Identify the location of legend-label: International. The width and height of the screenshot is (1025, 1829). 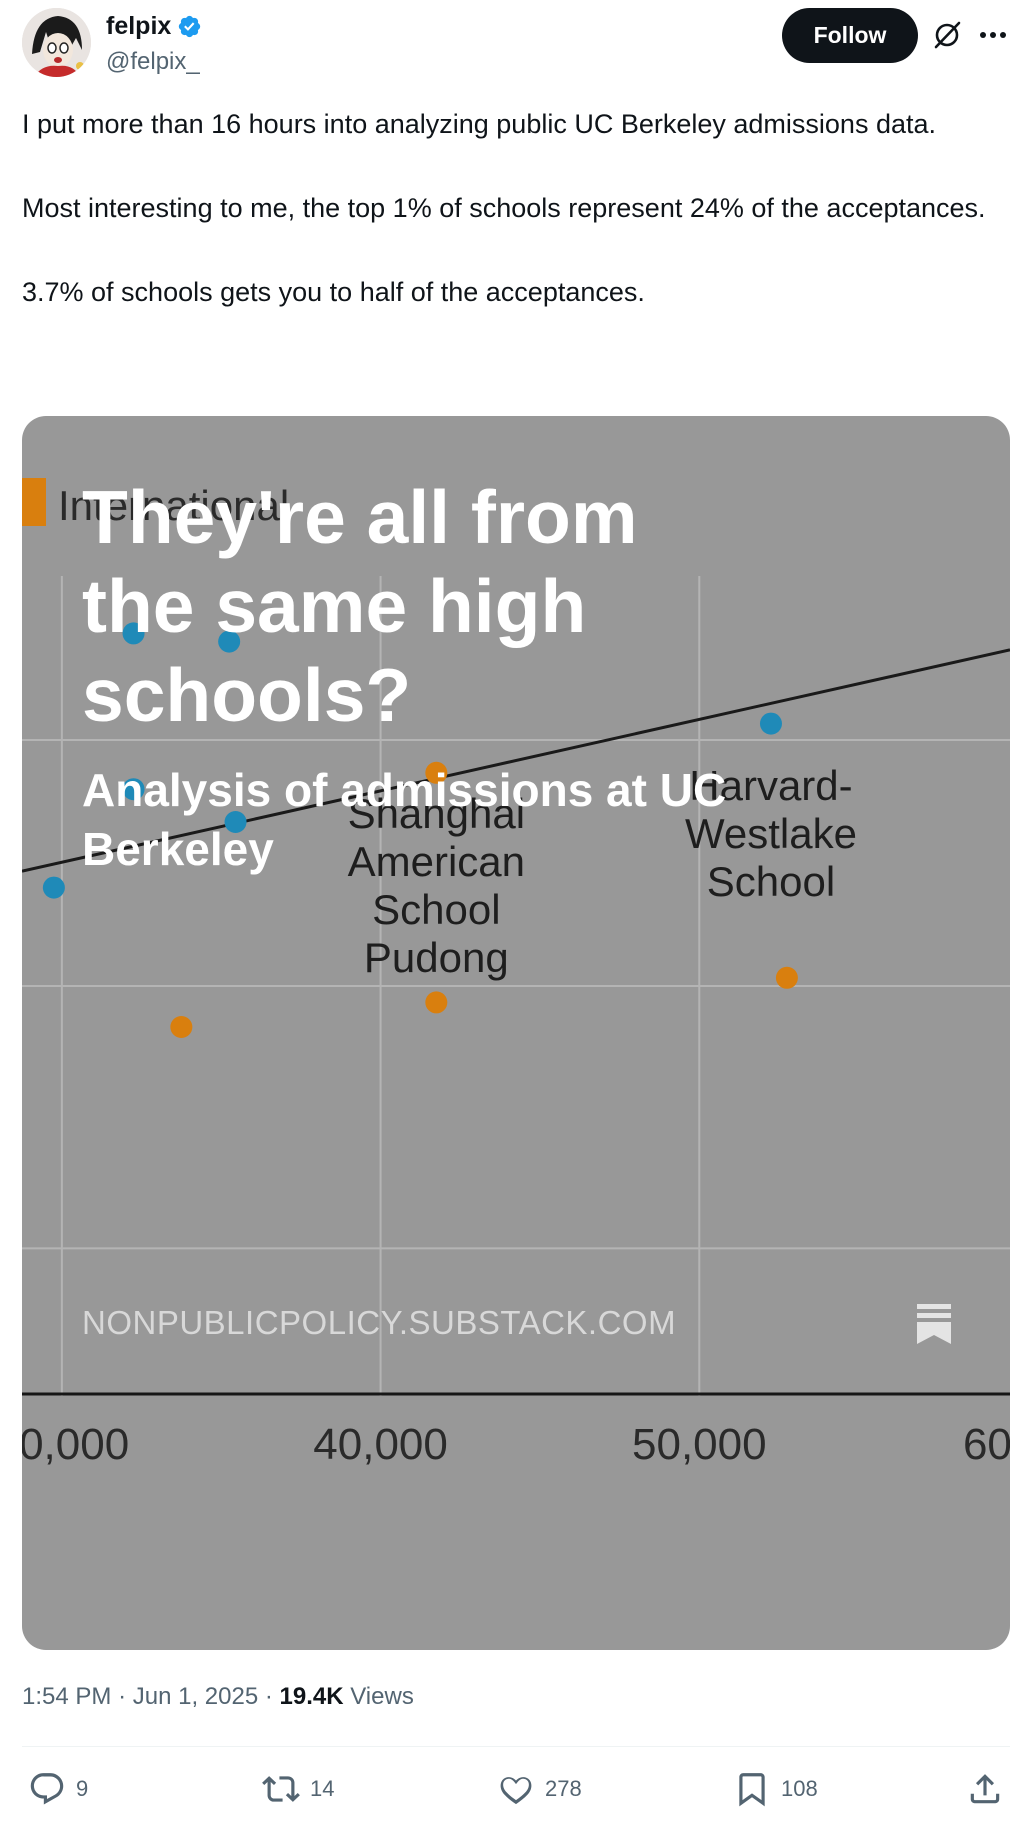
(173, 505).